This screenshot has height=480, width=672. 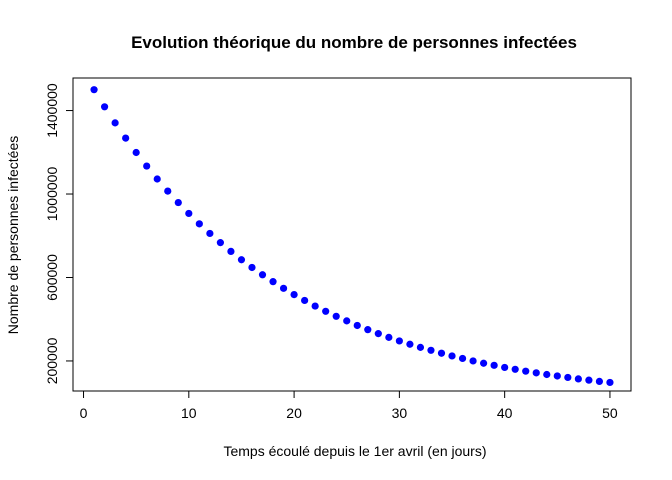 I want to click on x-tick-label: 10, so click(x=189, y=413).